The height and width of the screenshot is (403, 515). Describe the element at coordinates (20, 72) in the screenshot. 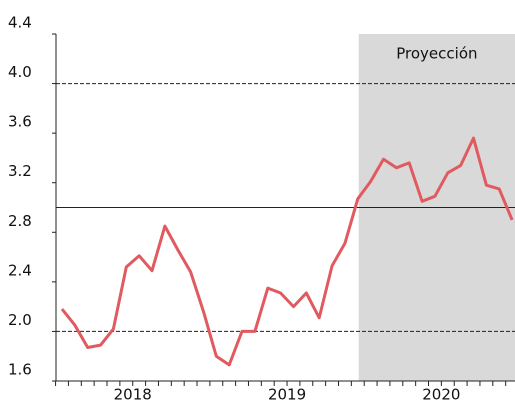

I see `y-tick-label: 4.0` at that location.